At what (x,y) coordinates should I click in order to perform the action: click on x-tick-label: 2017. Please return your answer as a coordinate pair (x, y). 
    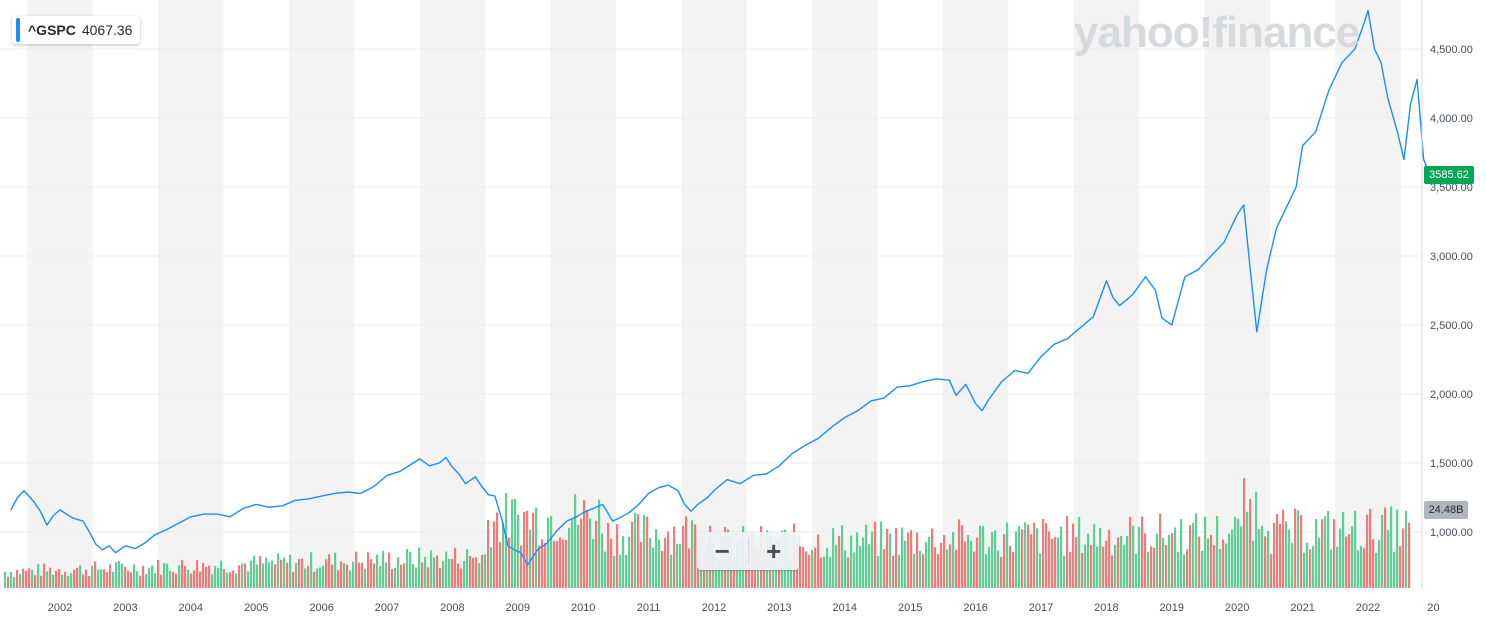
    Looking at the image, I should click on (1041, 608).